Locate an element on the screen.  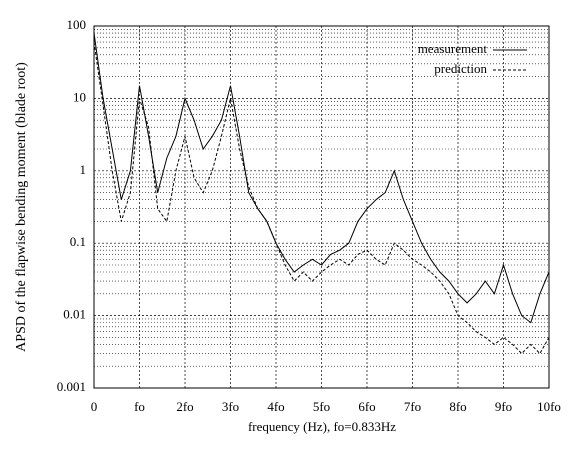
y-tick-label: 0.1 is located at coordinates (78, 241).